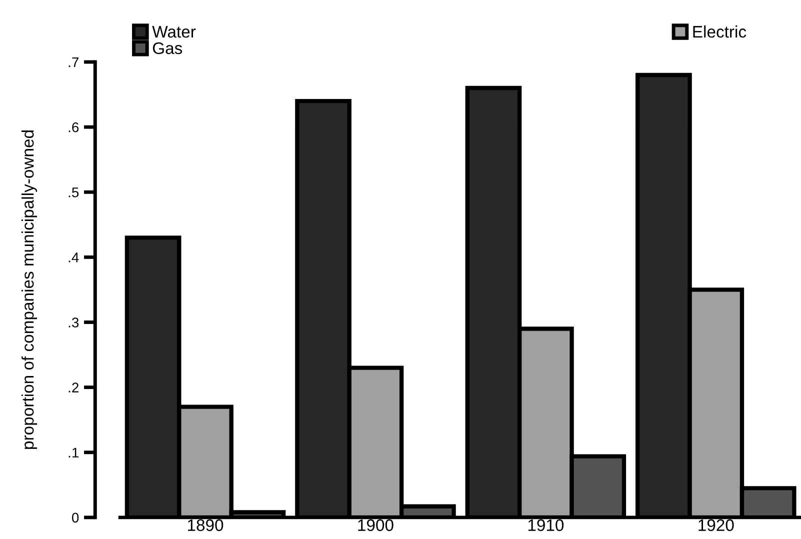 This screenshot has width=801, height=539. Describe the element at coordinates (376, 525) in the screenshot. I see `x-tick-label: 1900` at that location.